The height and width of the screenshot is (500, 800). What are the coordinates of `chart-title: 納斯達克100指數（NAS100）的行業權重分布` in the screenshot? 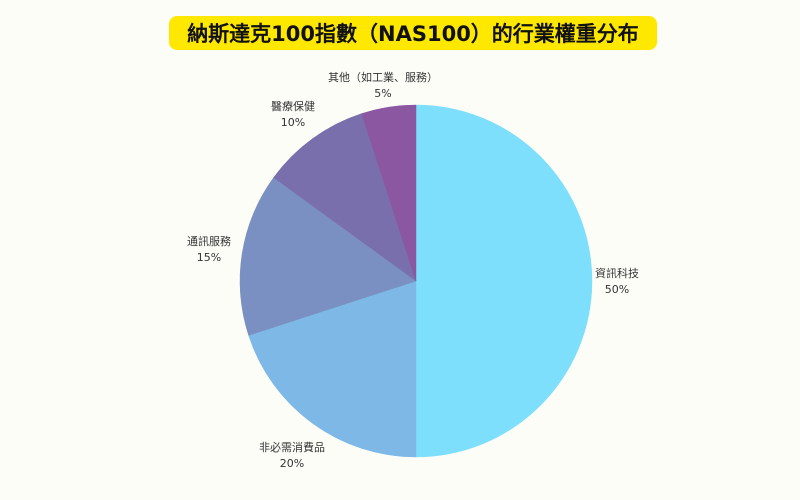 It's located at (413, 33).